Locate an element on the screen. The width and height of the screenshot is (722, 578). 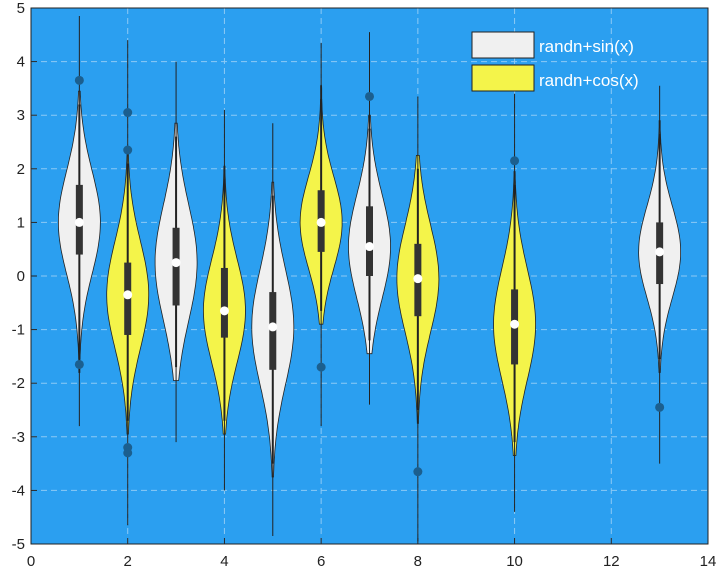
legend-label-sin: randn+sin(x) is located at coordinates (586, 46).